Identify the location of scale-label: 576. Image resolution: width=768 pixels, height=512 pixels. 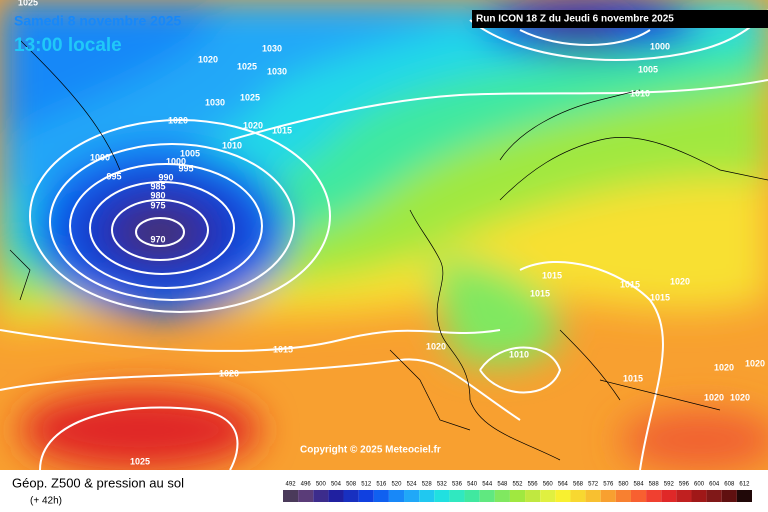
(608, 485).